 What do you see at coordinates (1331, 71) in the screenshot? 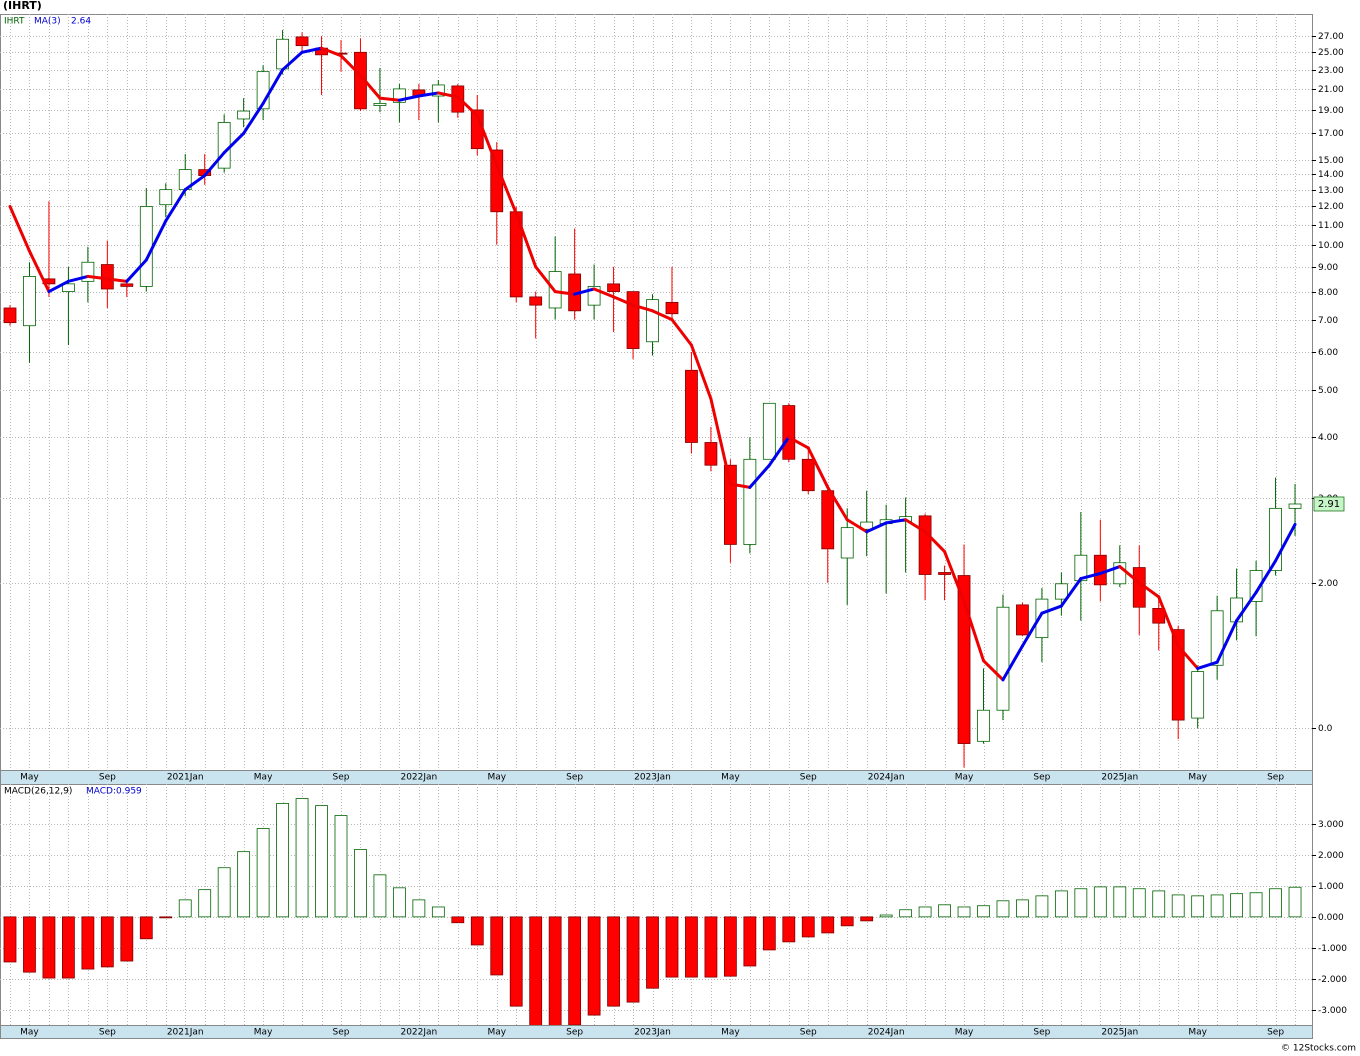
I see `y-tick-label: 23.00` at bounding box center [1331, 71].